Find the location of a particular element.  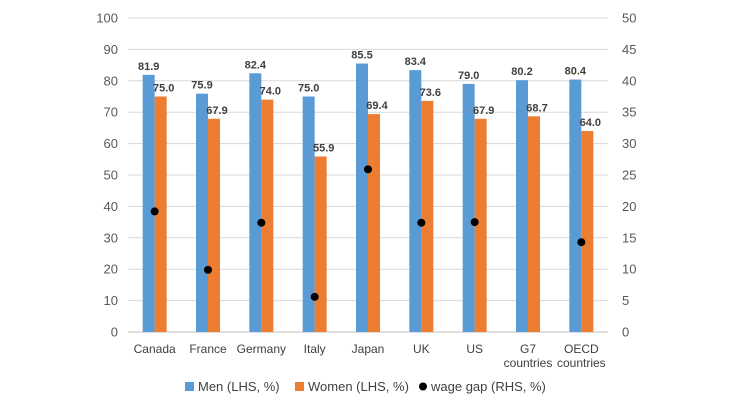

legend-swatch-women is located at coordinates (299, 386).